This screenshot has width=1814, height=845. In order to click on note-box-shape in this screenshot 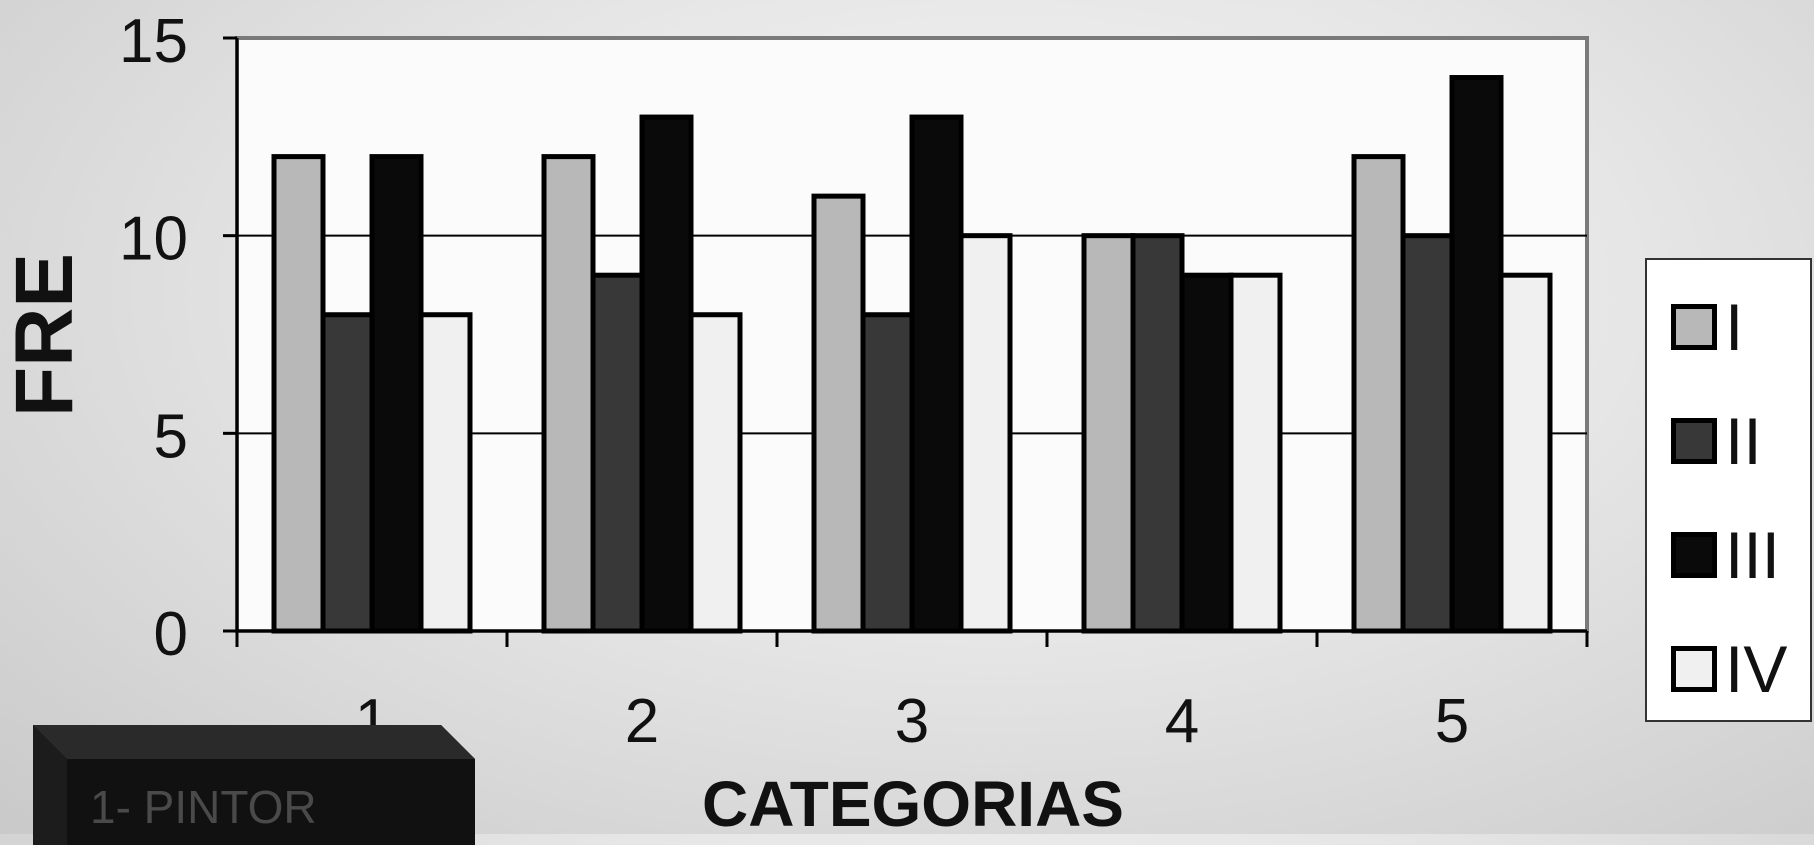, I will do `click(254, 785)`.